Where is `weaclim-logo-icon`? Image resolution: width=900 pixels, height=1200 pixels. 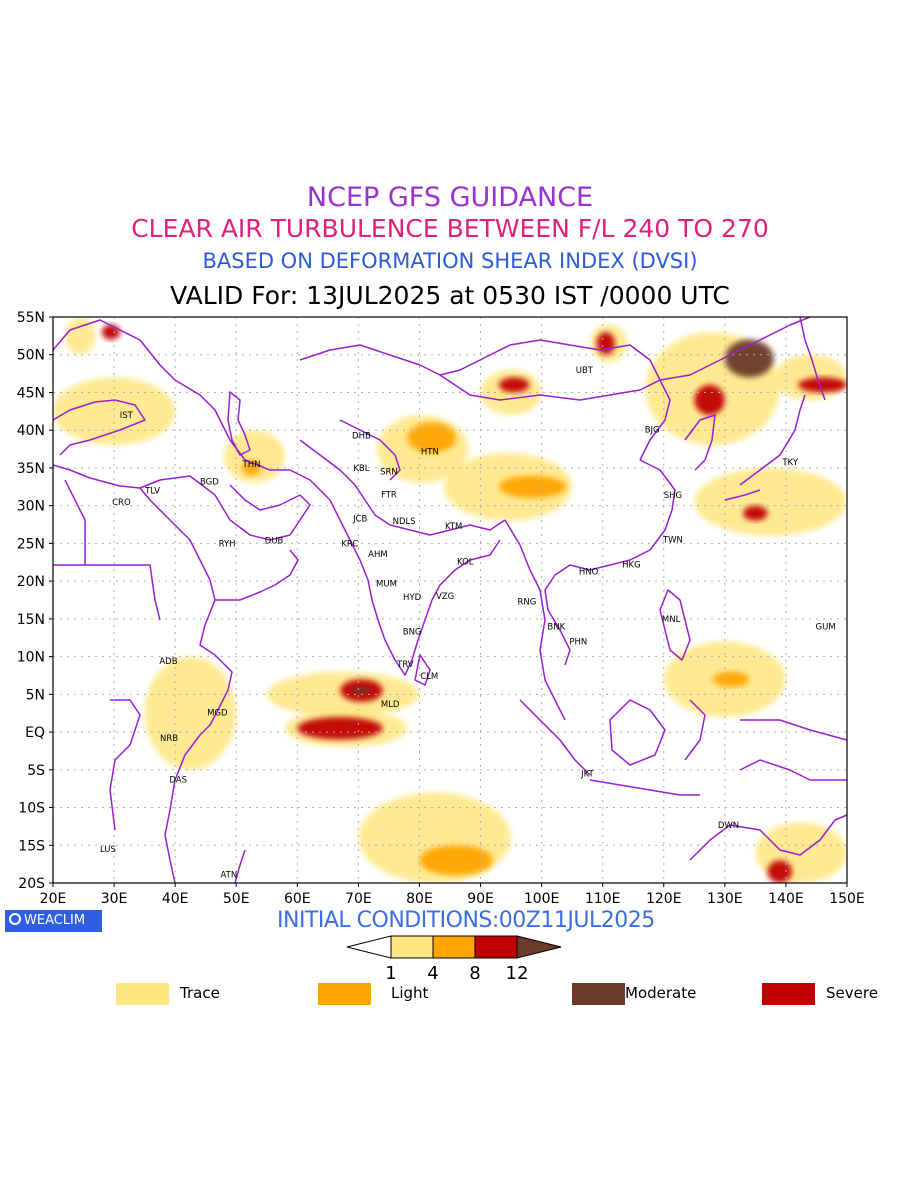 weaclim-logo-icon is located at coordinates (15, 919).